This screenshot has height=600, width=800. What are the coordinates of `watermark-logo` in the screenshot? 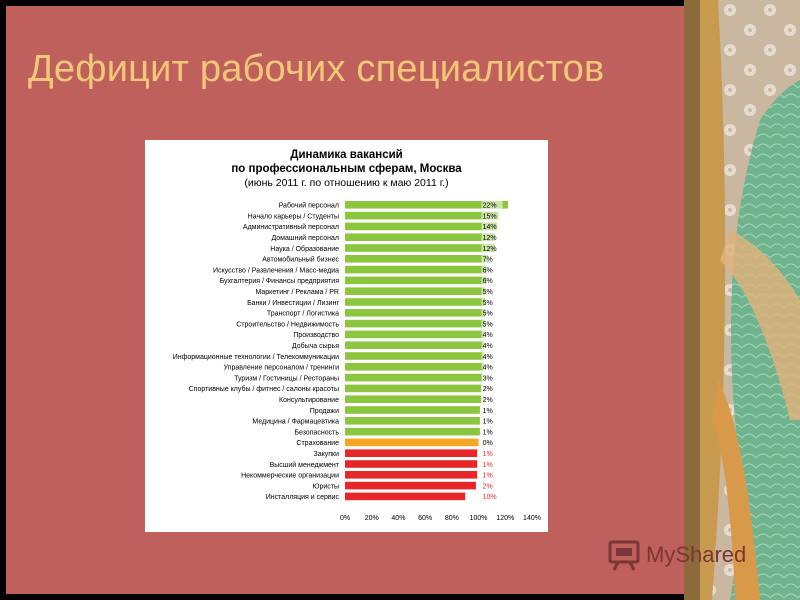 It's located at (624, 555).